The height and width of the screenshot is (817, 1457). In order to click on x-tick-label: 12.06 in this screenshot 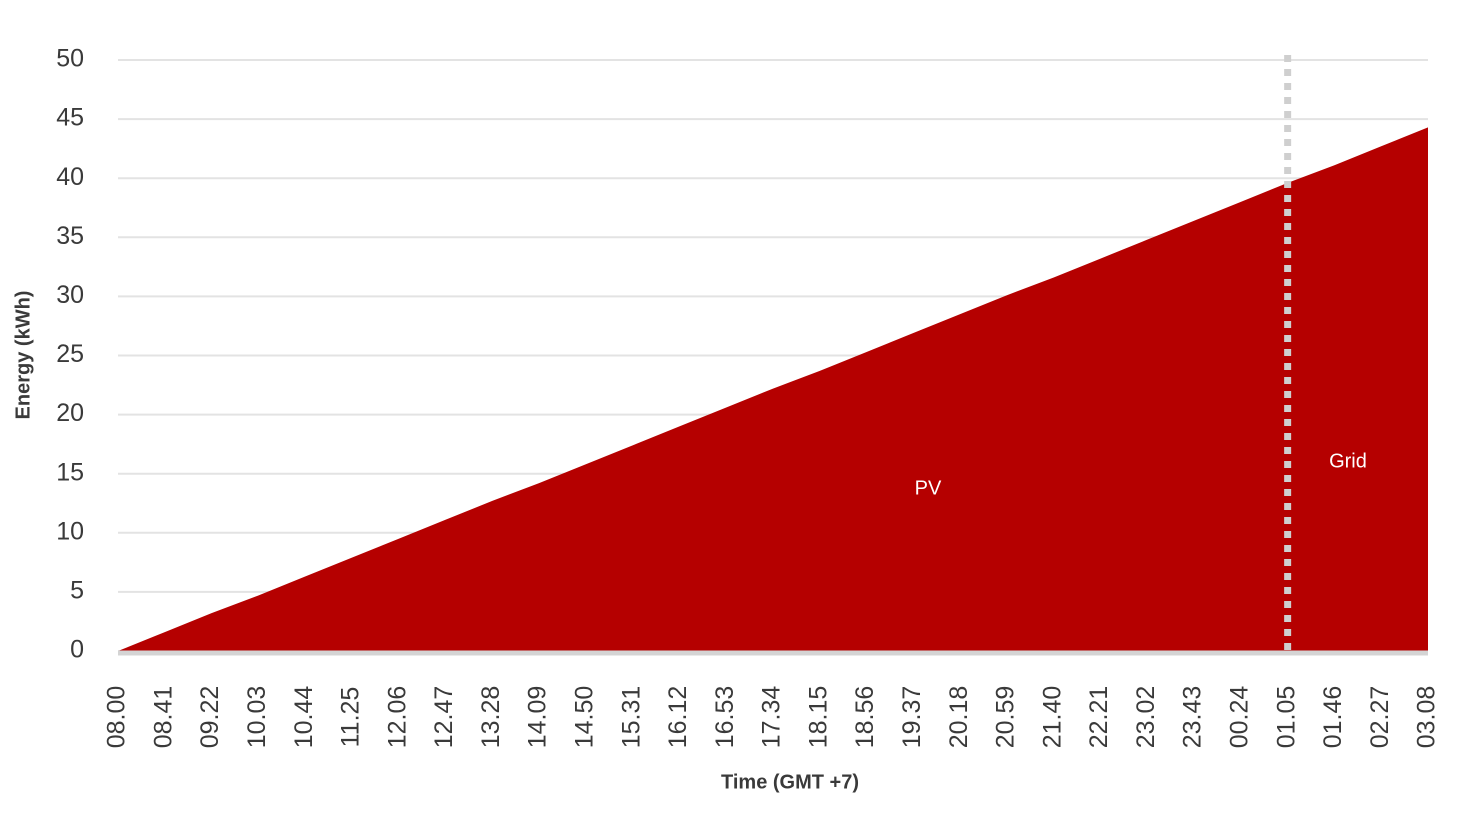, I will do `click(397, 717)`.